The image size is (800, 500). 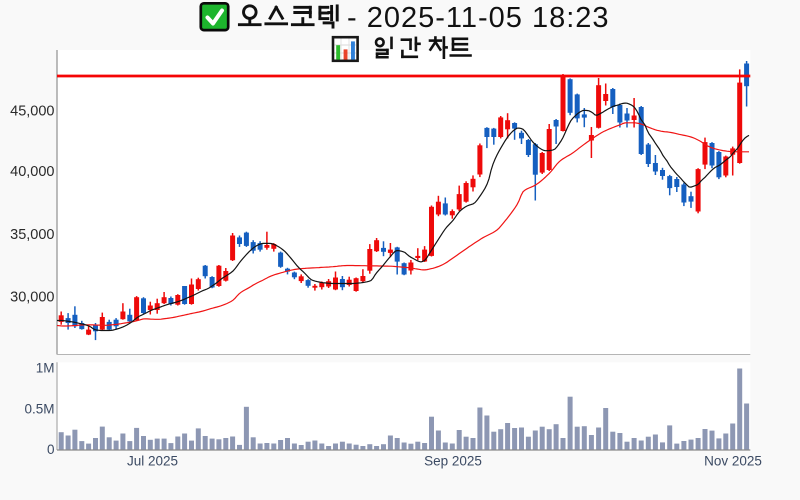 What do you see at coordinates (51, 449) in the screenshot?
I see `svg-text: 0` at bounding box center [51, 449].